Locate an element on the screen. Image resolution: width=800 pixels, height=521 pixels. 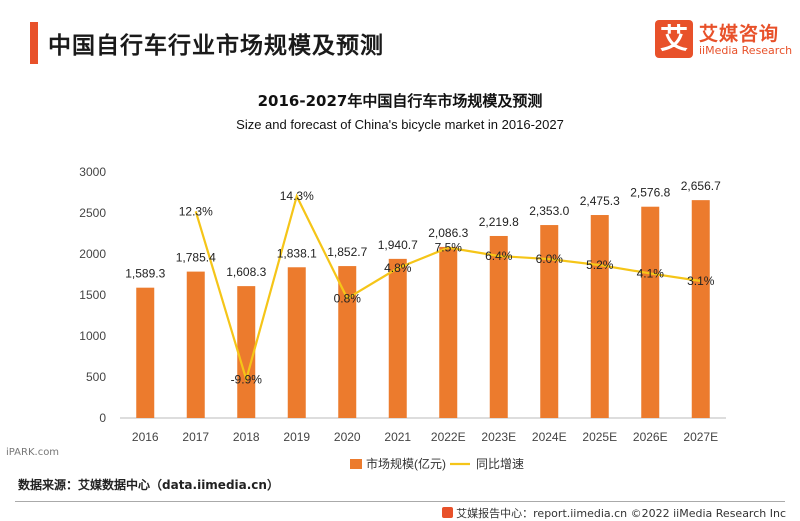
y-tick-label: 0 is located at coordinates (102, 418).